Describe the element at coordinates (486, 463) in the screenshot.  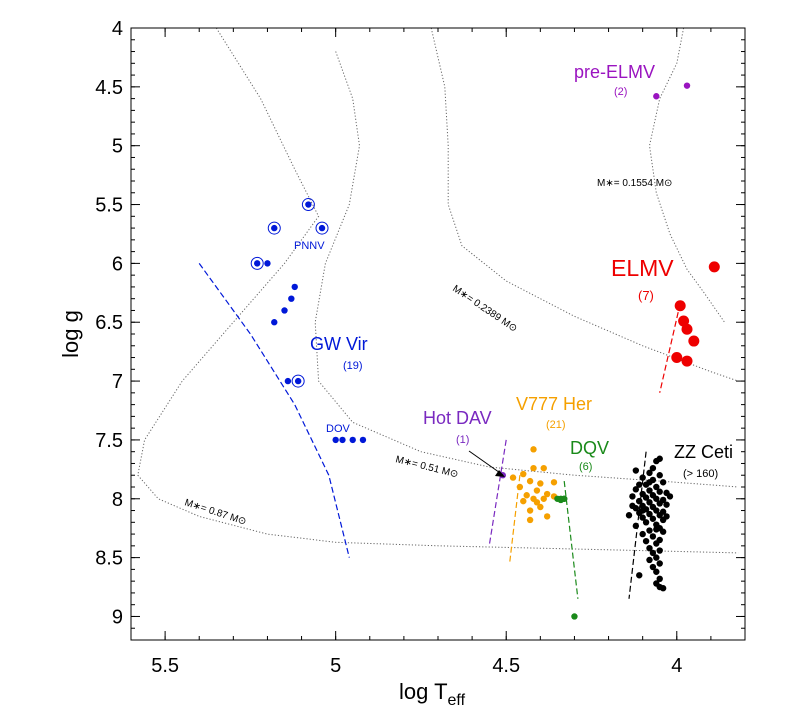
I see `hot-dav-arrow` at that location.